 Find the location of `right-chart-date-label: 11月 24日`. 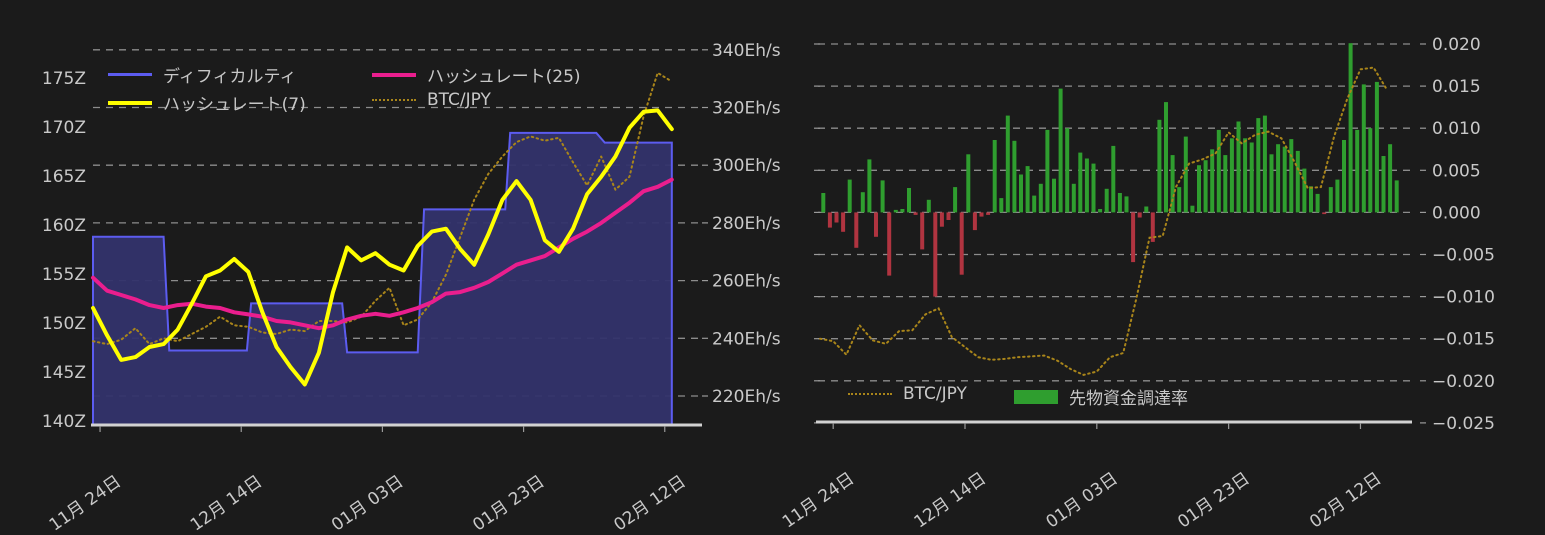

right-chart-date-label: 11月 24日 is located at coordinates (818, 501).